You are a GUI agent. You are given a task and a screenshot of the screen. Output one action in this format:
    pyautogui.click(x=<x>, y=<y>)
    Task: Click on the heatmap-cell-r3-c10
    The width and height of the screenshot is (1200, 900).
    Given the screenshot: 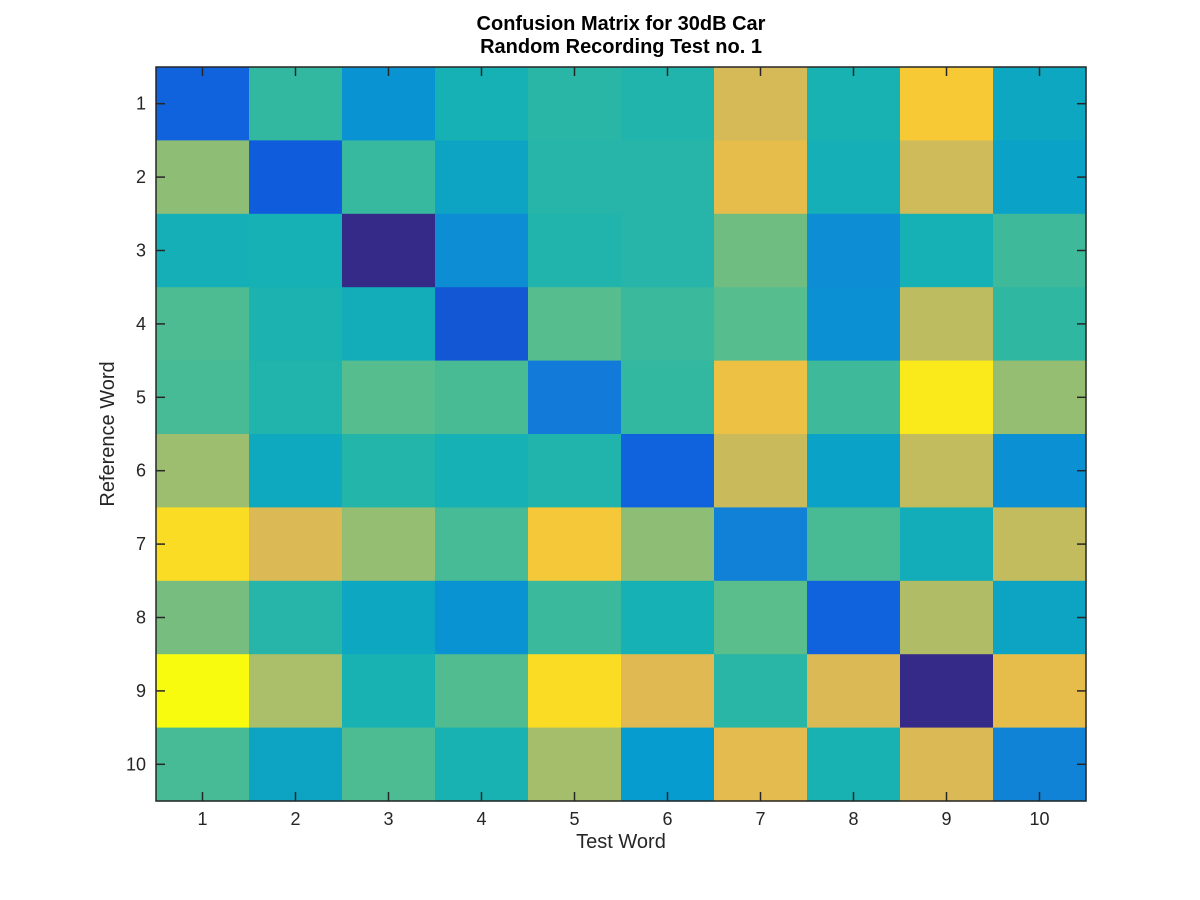 What is the action you would take?
    pyautogui.click(x=1040, y=250)
    